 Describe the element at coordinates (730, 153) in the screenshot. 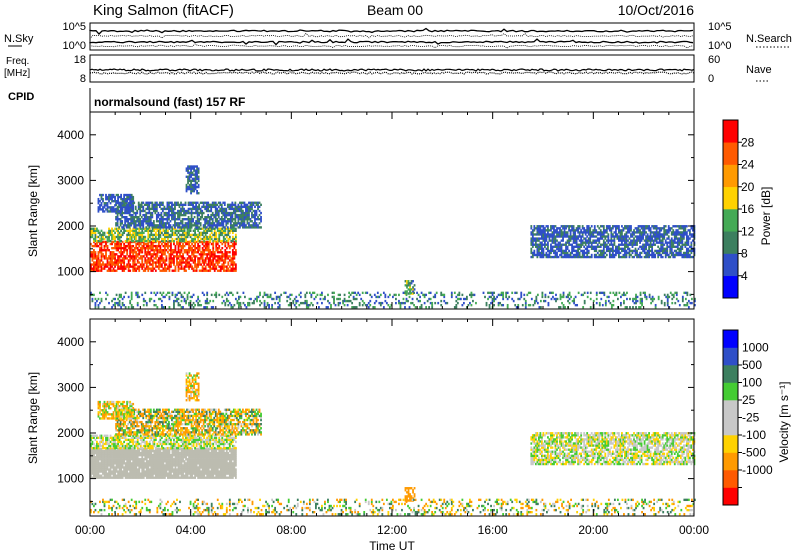

I see `power-colorbar-segment` at that location.